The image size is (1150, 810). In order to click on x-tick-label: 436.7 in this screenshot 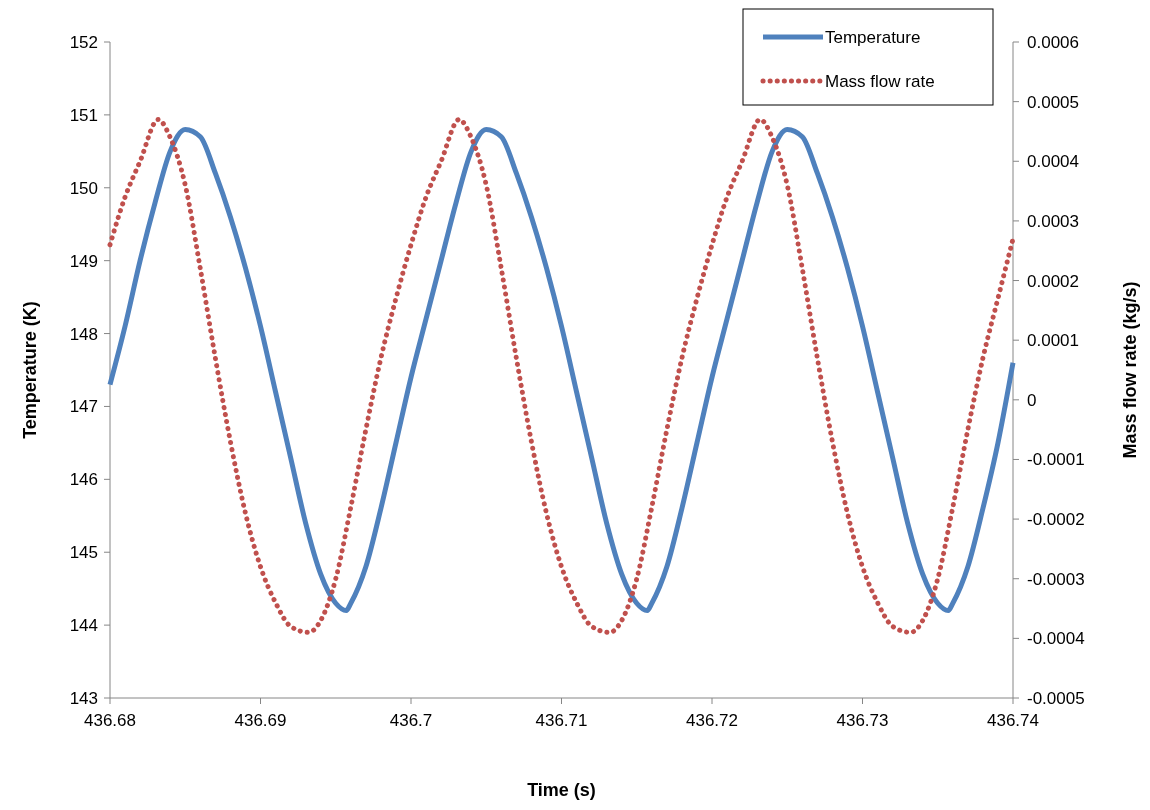, I will do `click(411, 720)`.